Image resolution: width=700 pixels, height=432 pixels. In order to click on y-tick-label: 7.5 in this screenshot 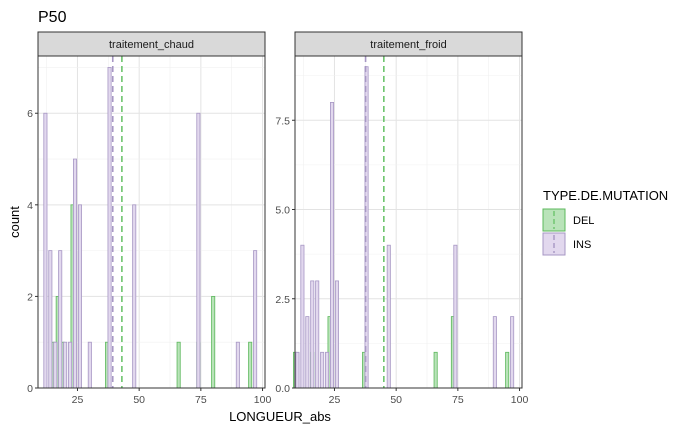, I will do `click(282, 121)`.